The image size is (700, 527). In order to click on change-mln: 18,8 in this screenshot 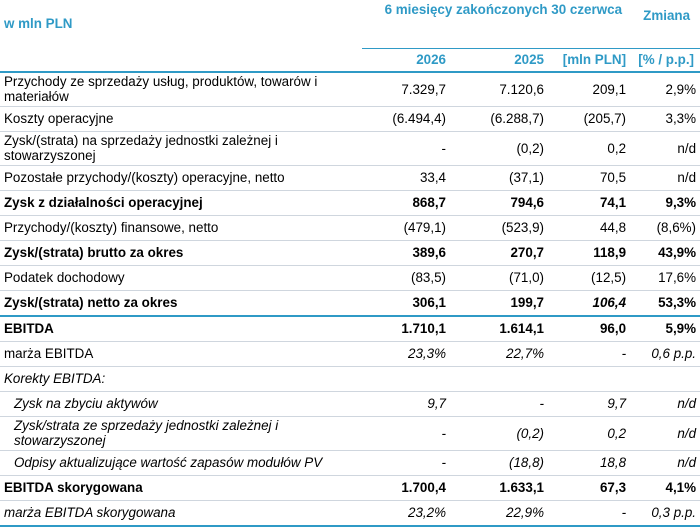, I will do `click(589, 463)`.